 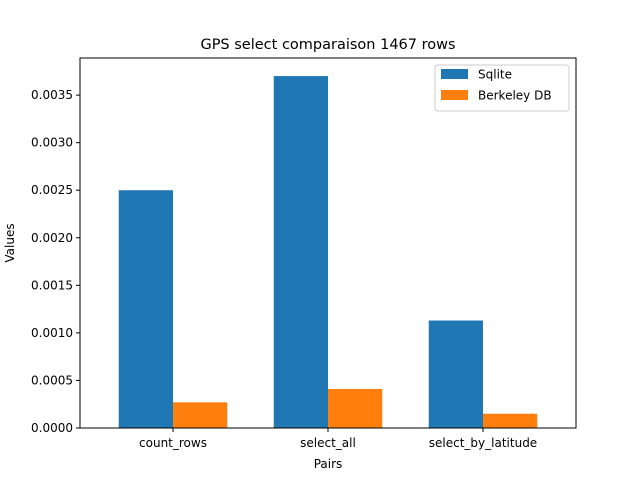 What do you see at coordinates (300, 252) in the screenshot?
I see `bar-sqlite-select_all` at bounding box center [300, 252].